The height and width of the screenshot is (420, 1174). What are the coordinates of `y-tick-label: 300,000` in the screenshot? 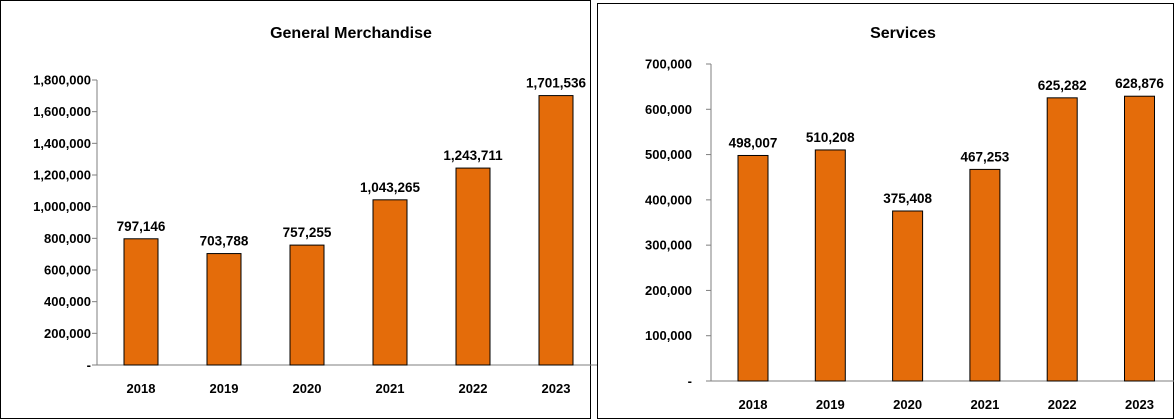 It's located at (668, 245).